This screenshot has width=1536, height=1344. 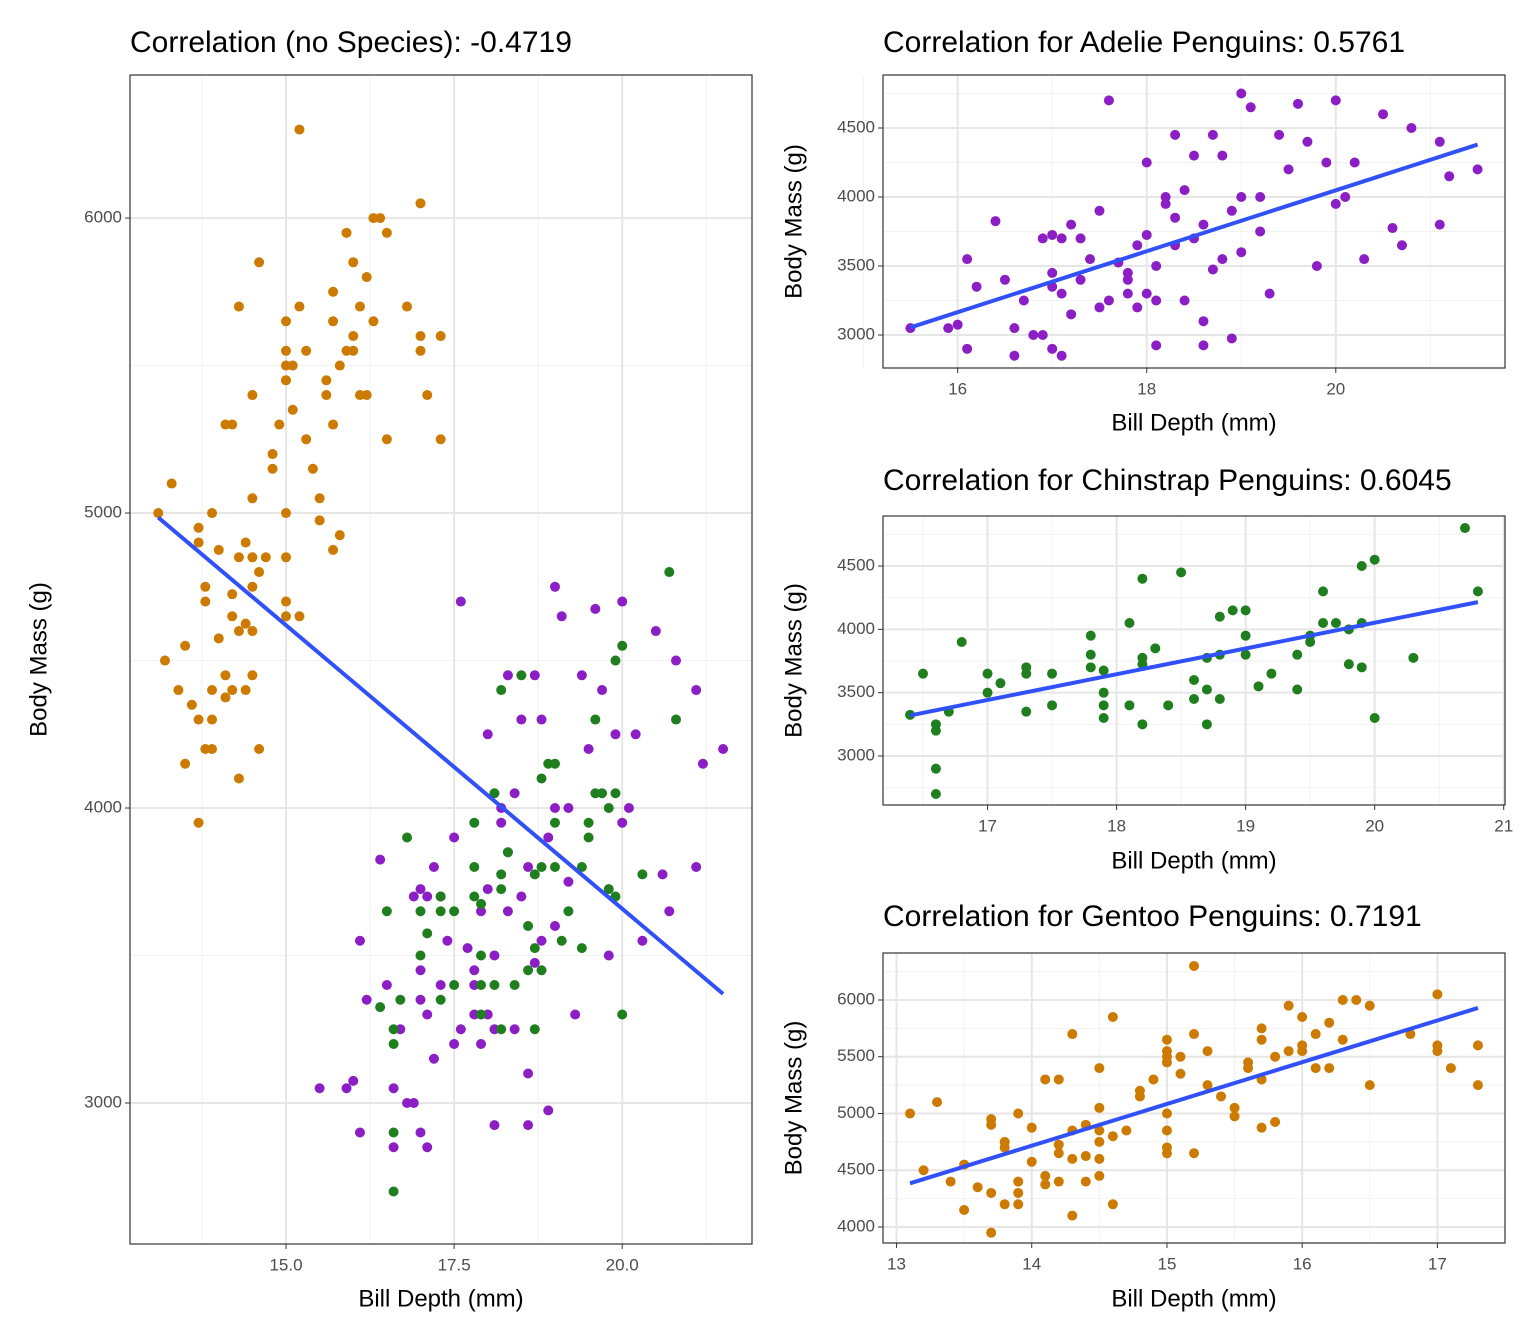 I want to click on trend-line, so click(x=1194, y=236).